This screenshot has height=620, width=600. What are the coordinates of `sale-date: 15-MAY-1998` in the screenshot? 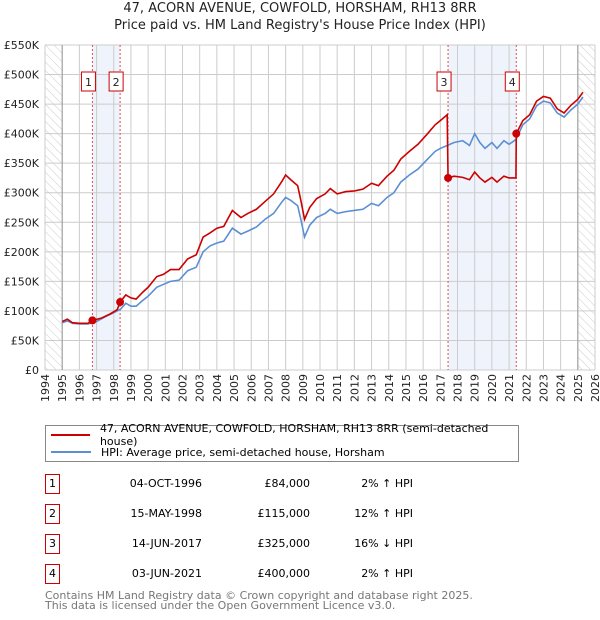 It's located at (166, 513).